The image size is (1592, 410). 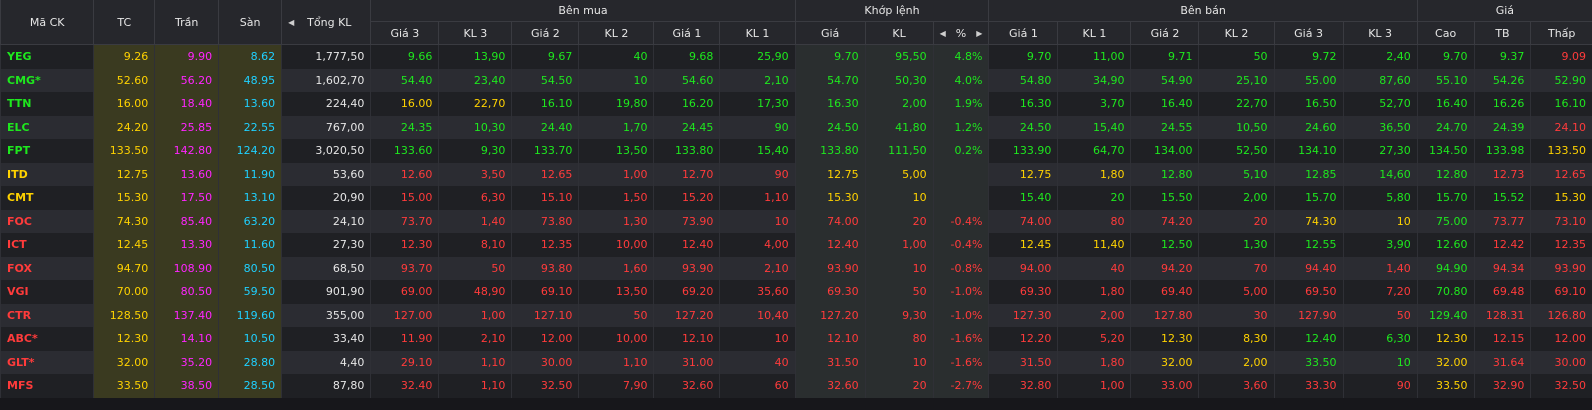 I want to click on col-sell-5: KL 3, so click(x=1380, y=33).